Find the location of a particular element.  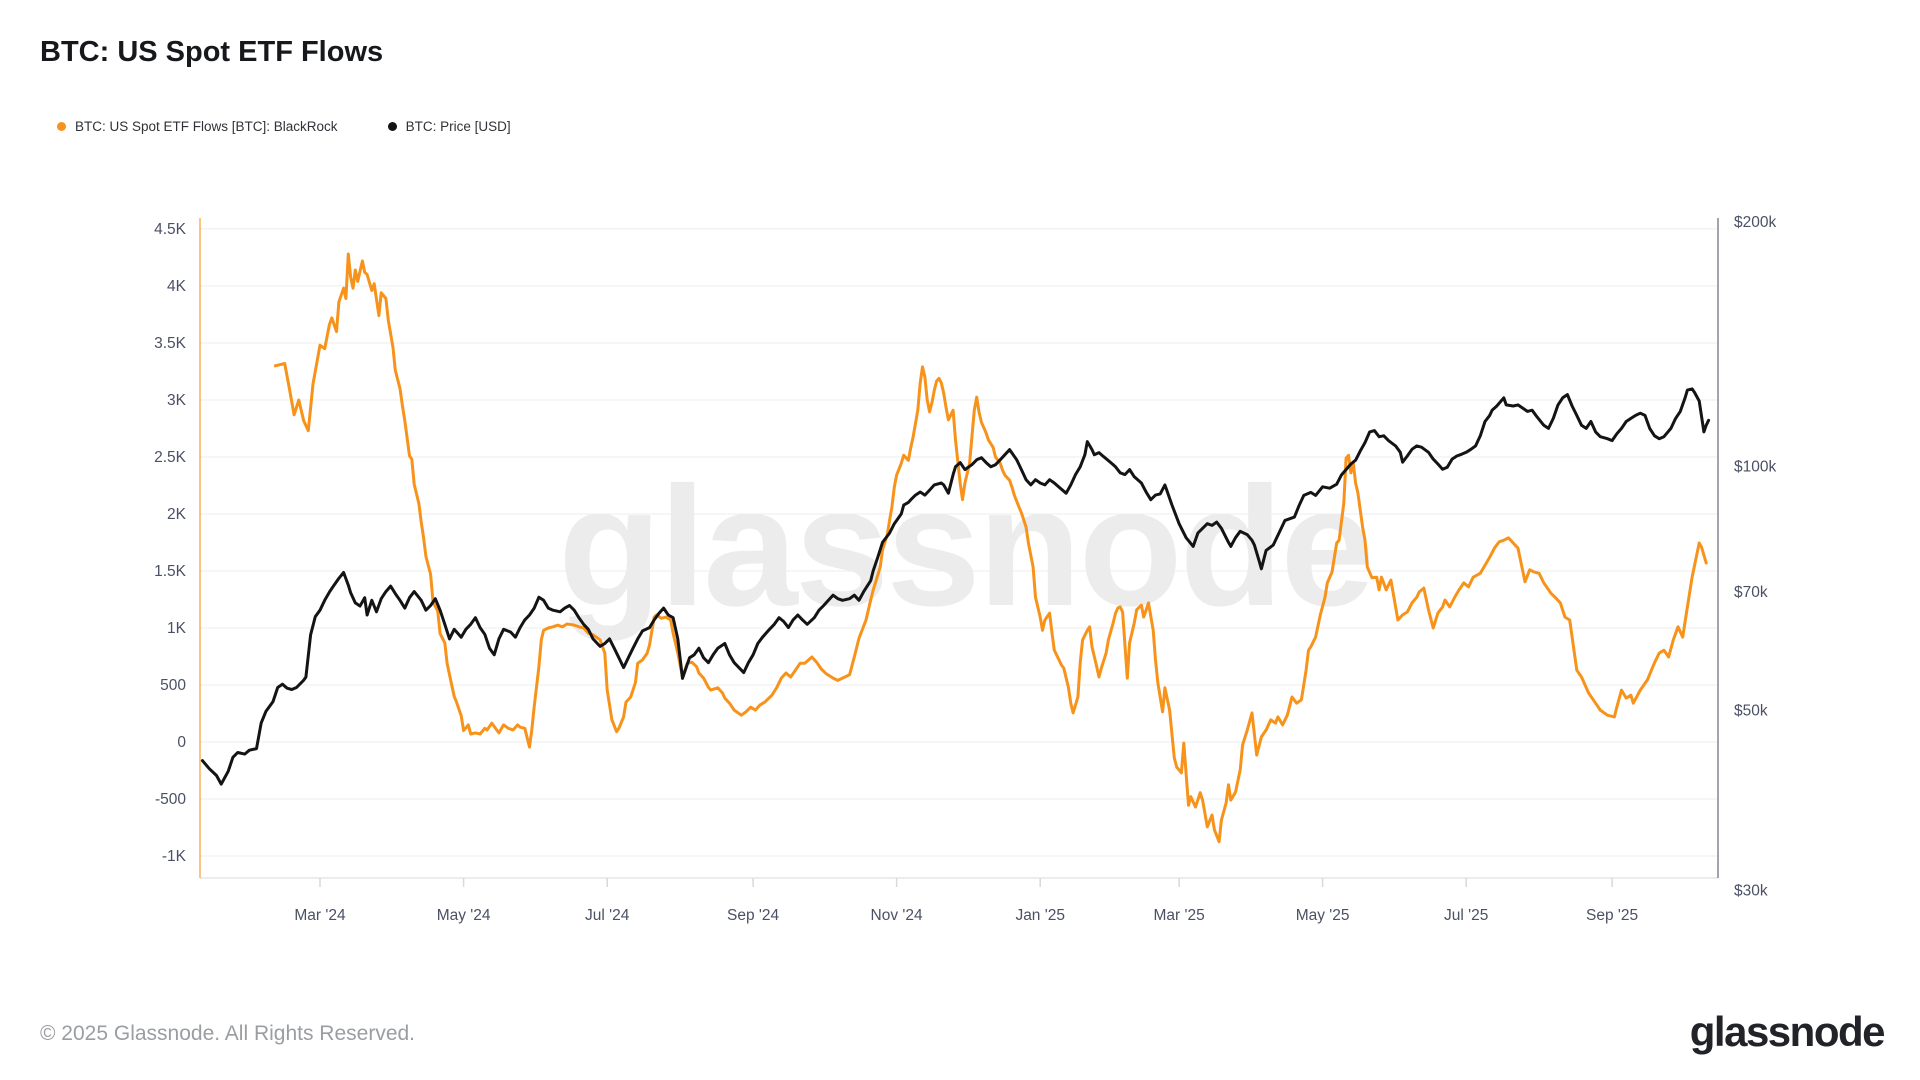

legend-item-price: BTC: Price [USD] is located at coordinates (449, 126).